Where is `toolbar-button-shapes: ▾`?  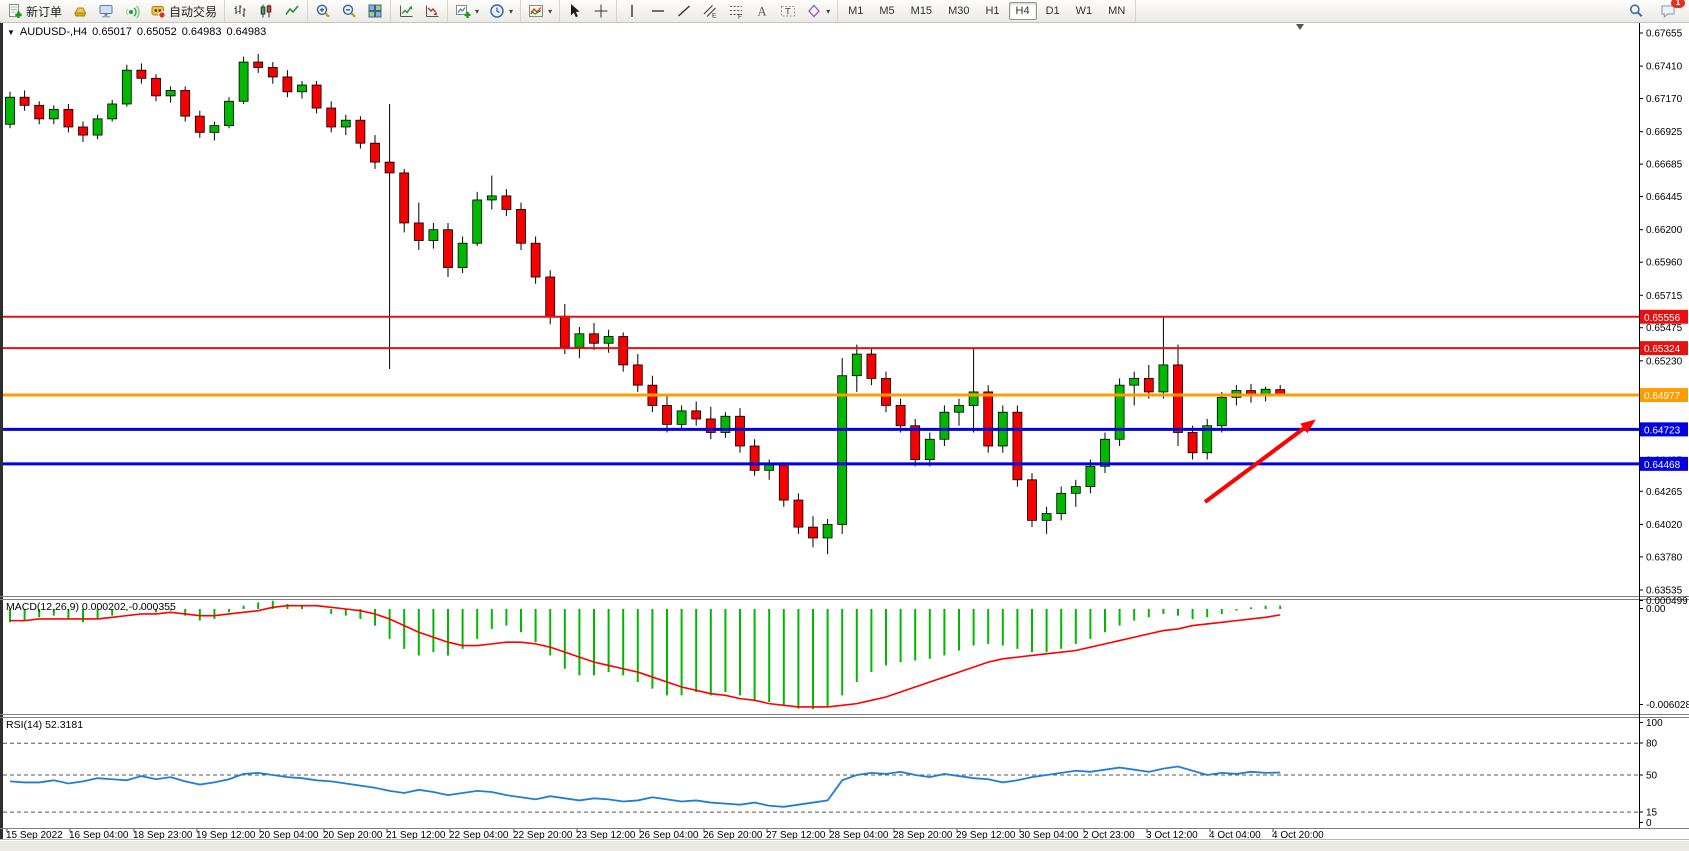
toolbar-button-shapes: ▾ is located at coordinates (818, 11).